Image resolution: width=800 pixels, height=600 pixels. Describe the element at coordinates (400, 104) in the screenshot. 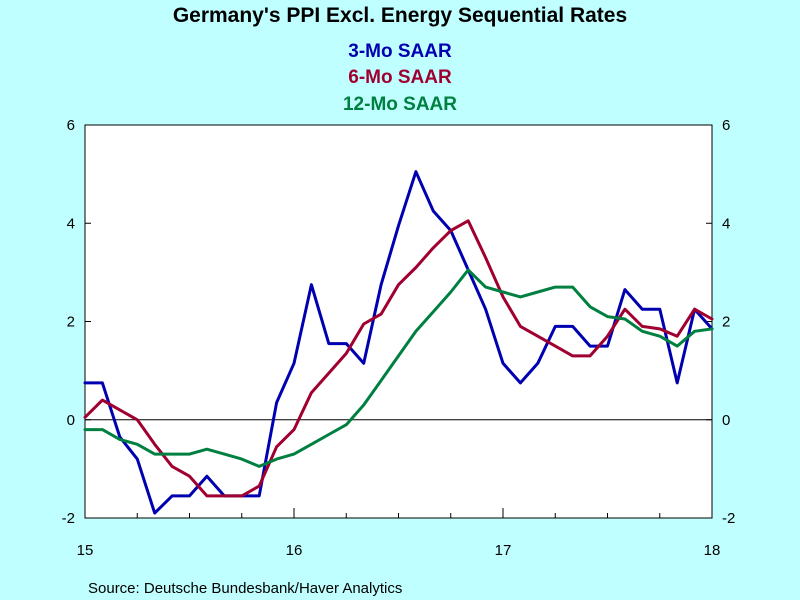

I see `legend-12mo: 12-Mo SAAR` at that location.